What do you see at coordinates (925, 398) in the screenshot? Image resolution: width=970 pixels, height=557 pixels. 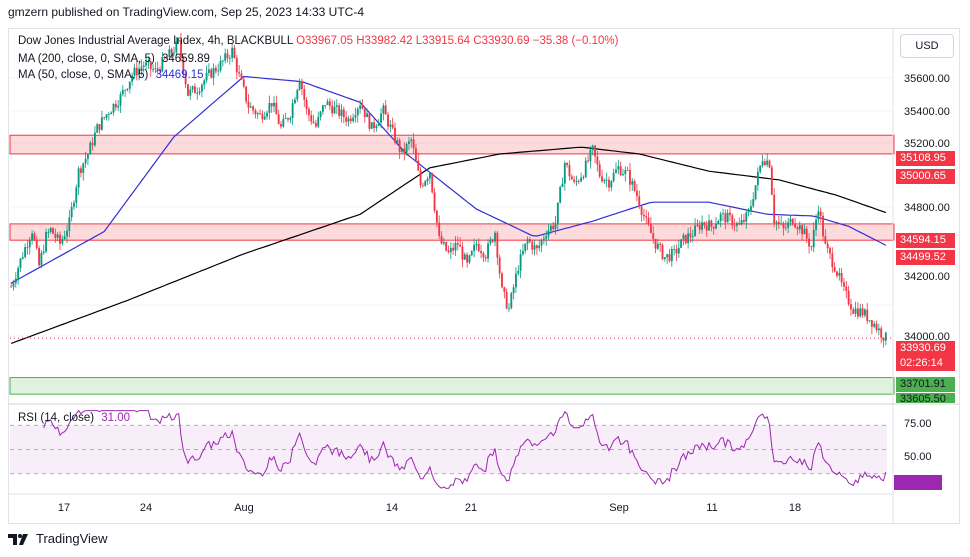 I see `tag-support-bottom: 33605.50` at bounding box center [925, 398].